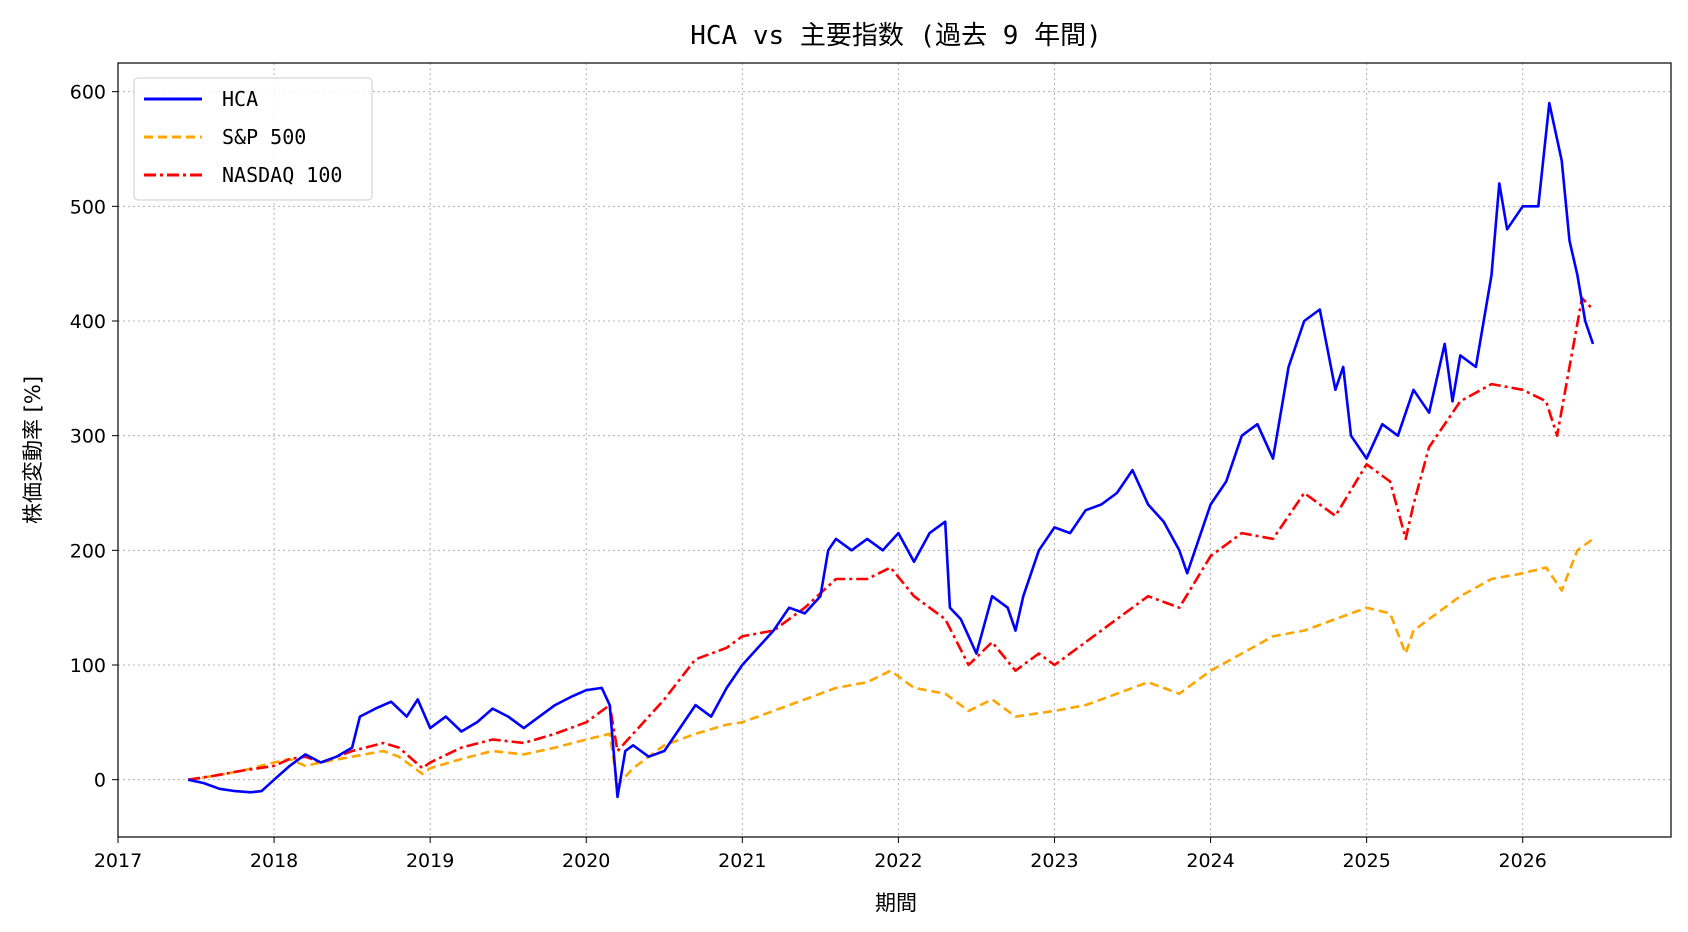  Describe the element at coordinates (88, 437) in the screenshot. I see `y-tick-label: 300` at that location.